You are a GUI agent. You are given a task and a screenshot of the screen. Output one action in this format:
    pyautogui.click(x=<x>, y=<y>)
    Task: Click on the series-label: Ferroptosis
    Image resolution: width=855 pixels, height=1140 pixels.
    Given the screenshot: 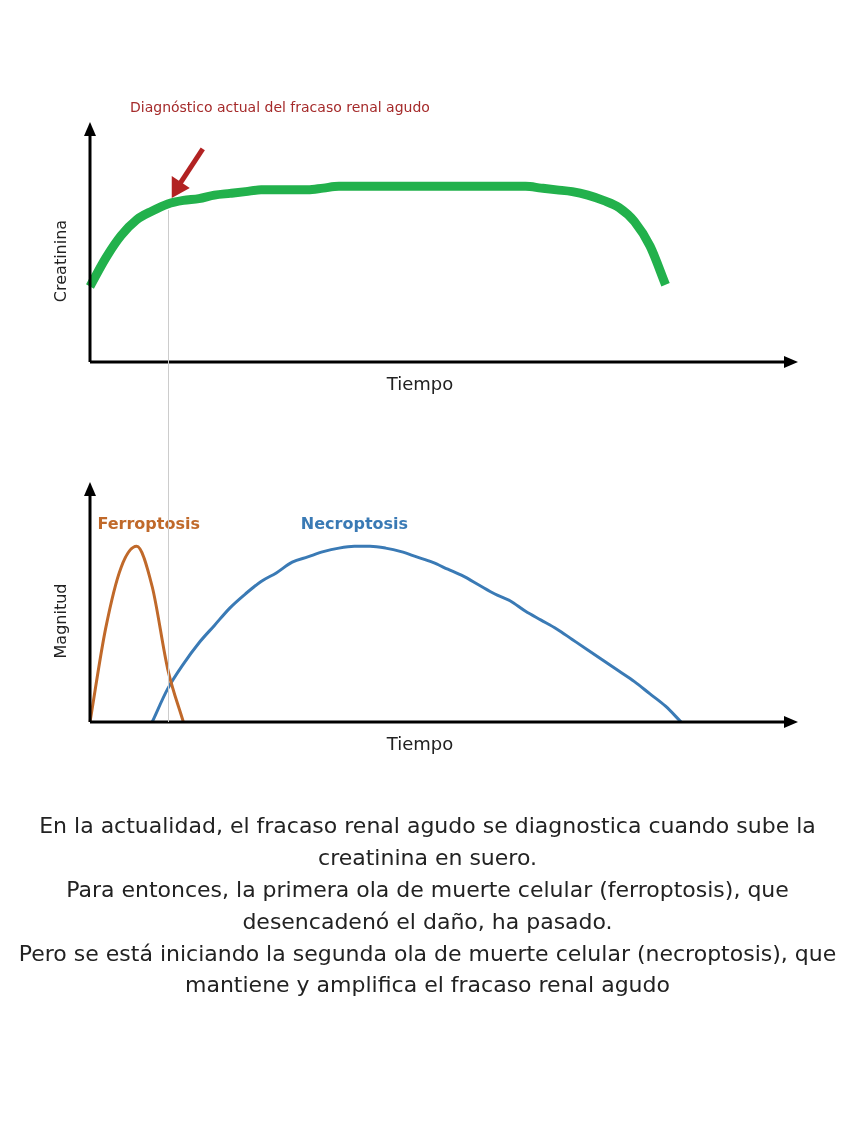 What is the action you would take?
    pyautogui.click(x=148, y=523)
    